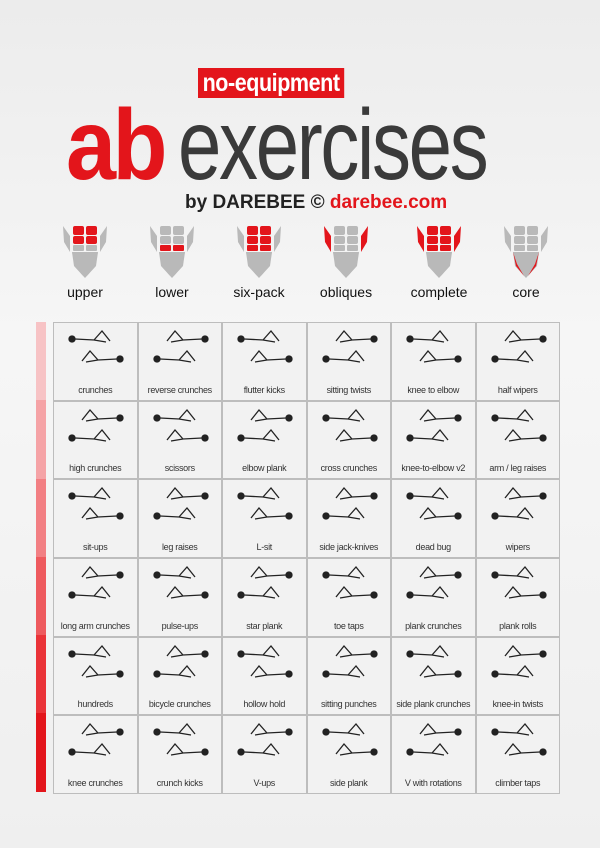  What do you see at coordinates (95, 754) in the screenshot?
I see `exercise-cell: knee crunches` at bounding box center [95, 754].